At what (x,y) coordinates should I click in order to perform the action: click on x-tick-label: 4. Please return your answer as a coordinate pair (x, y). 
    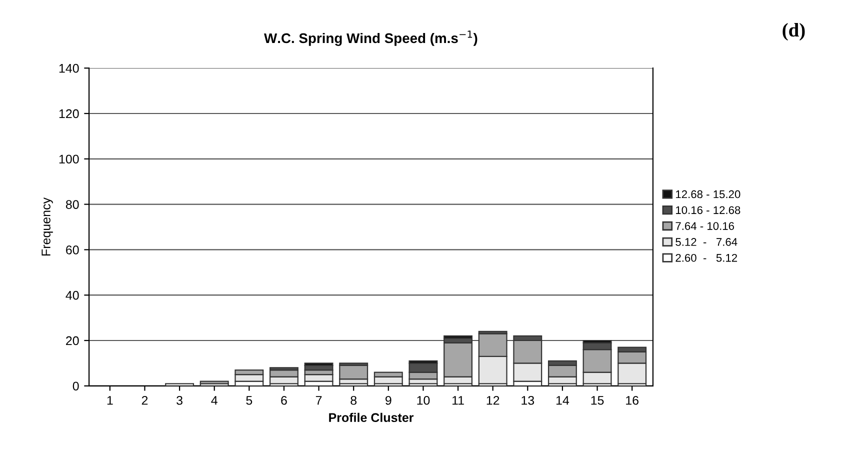
    Looking at the image, I should click on (214, 400).